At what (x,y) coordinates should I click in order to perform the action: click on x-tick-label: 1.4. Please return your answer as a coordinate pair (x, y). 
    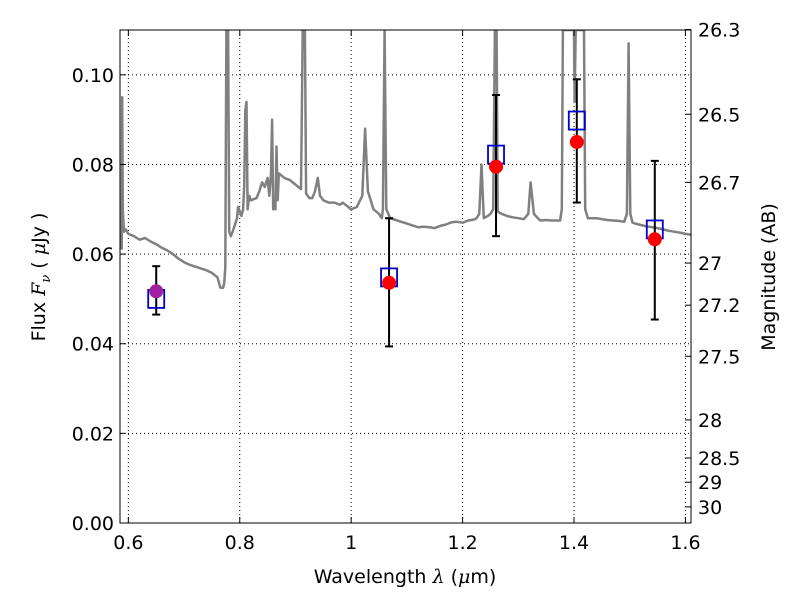
    Looking at the image, I should click on (574, 543).